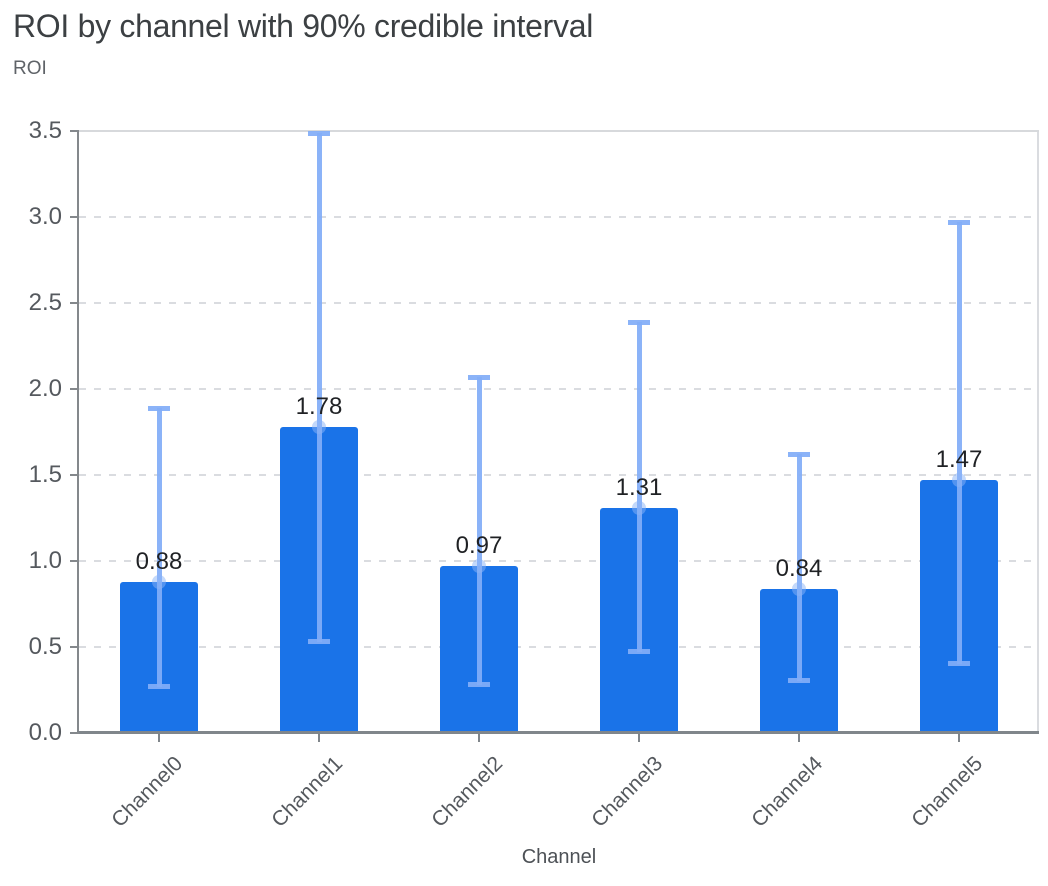 The width and height of the screenshot is (1048, 886). I want to click on bar-value-label: 0.84, so click(799, 568).